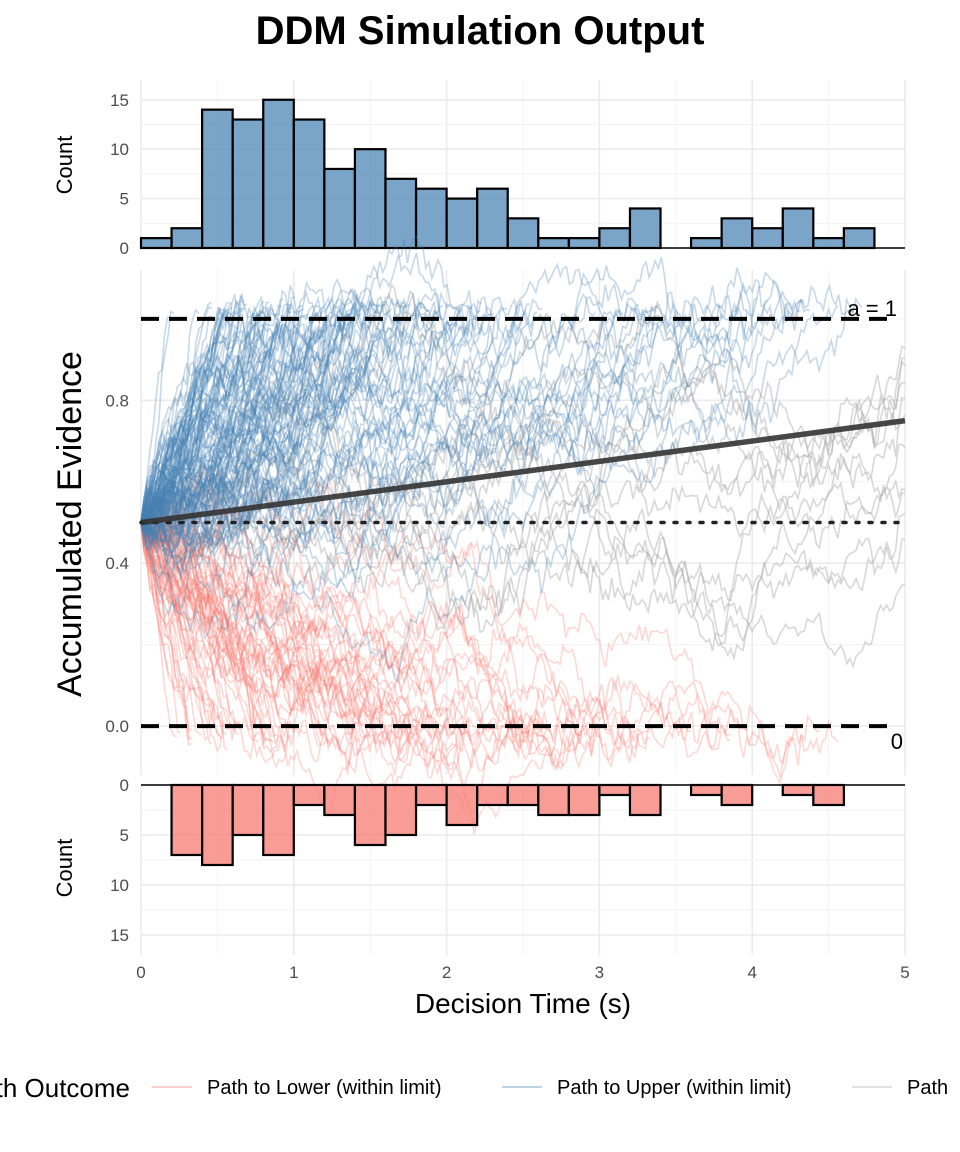  Describe the element at coordinates (117, 400) in the screenshot. I see `main-y-tick: 0.8` at that location.